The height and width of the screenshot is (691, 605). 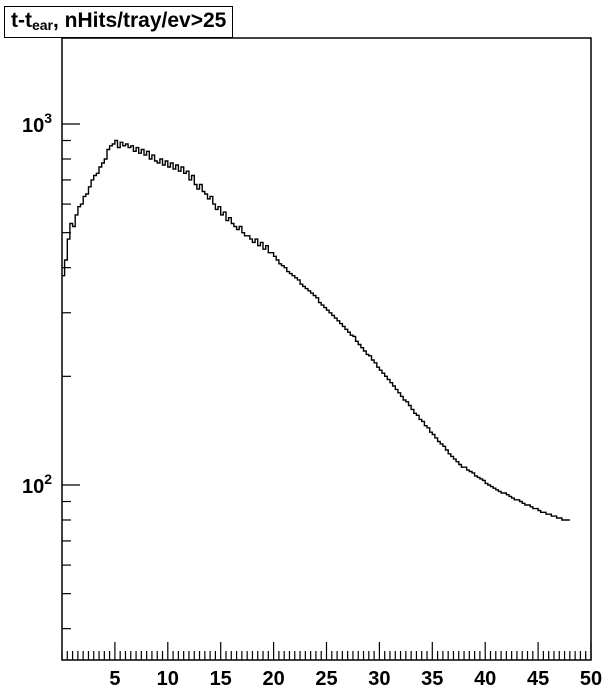 What do you see at coordinates (42, 25) in the screenshot?
I see `title-subscript: ear` at bounding box center [42, 25].